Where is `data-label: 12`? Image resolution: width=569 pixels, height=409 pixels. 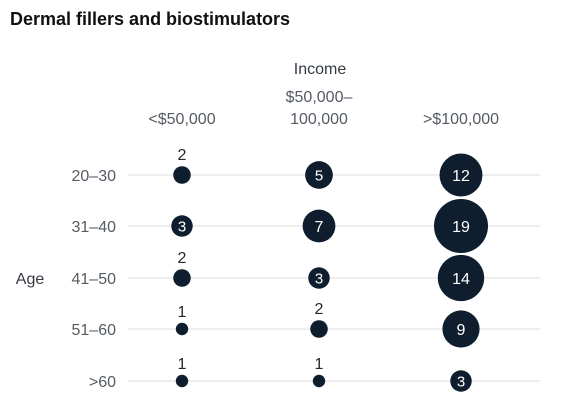 data-label: 12 is located at coordinates (461, 176).